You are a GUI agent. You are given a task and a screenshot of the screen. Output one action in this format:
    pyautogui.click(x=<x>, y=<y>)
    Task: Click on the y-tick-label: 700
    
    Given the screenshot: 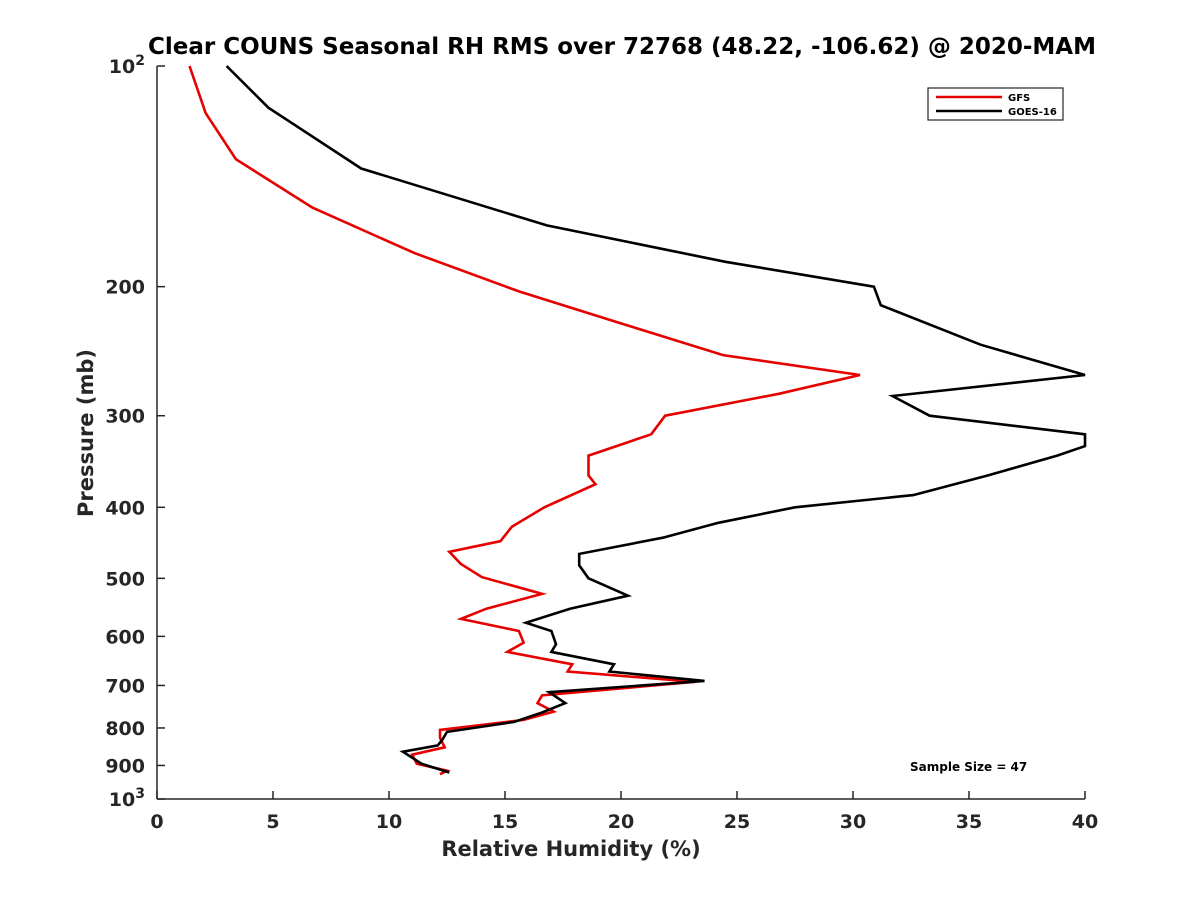 What is the action you would take?
    pyautogui.click(x=125, y=686)
    